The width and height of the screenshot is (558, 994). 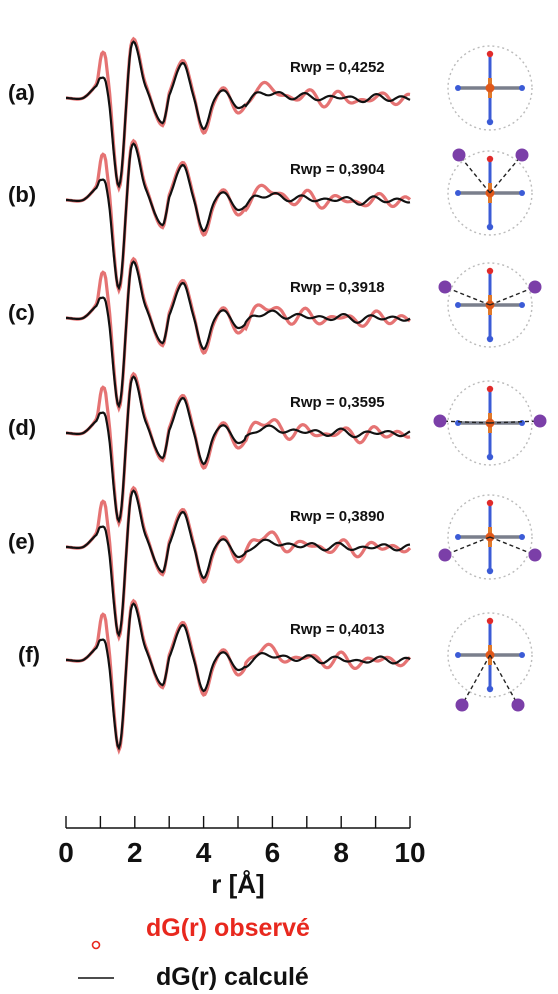 What do you see at coordinates (490, 378) in the screenshot?
I see `structure-icons-group` at bounding box center [490, 378].